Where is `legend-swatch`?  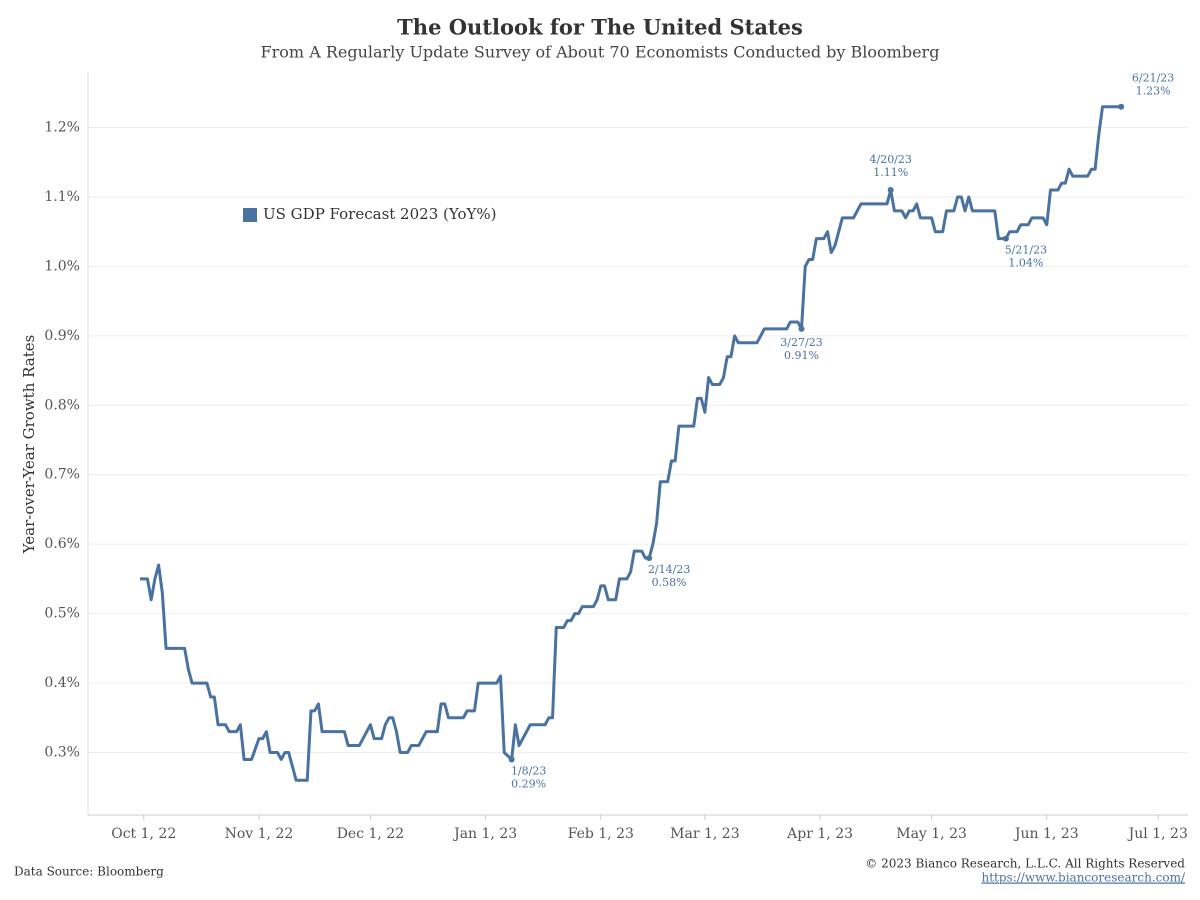 legend-swatch is located at coordinates (250, 215).